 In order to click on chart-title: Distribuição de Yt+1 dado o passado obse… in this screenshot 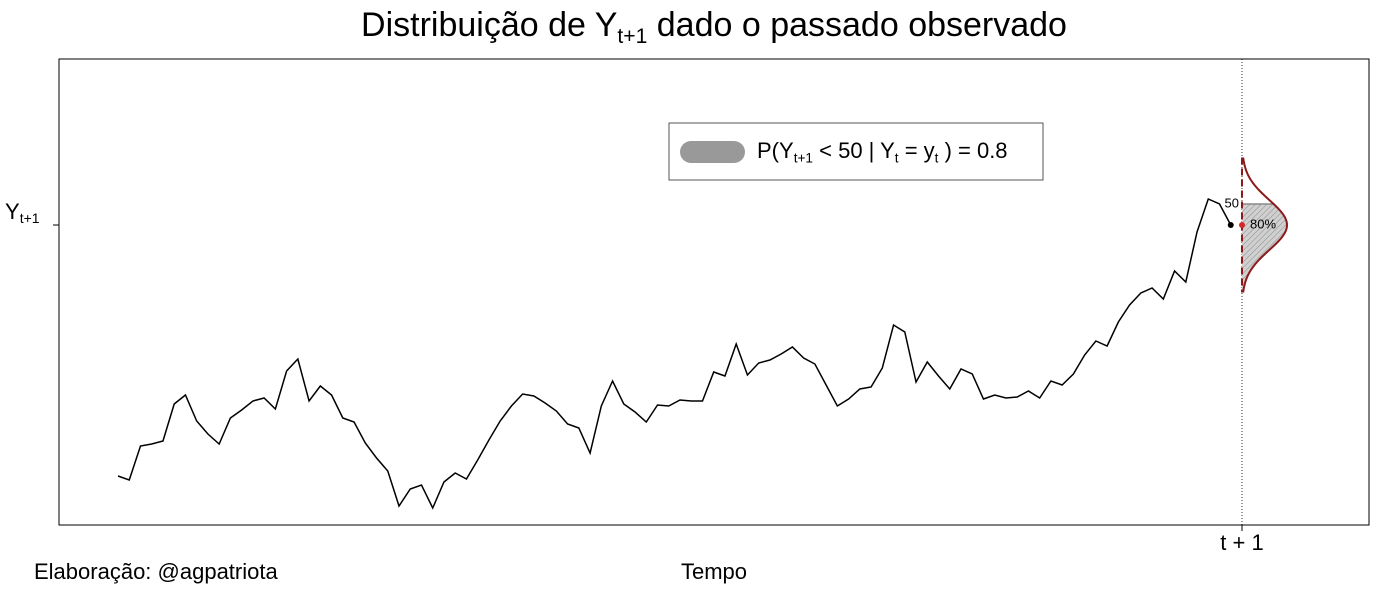, I will do `click(714, 27)`.